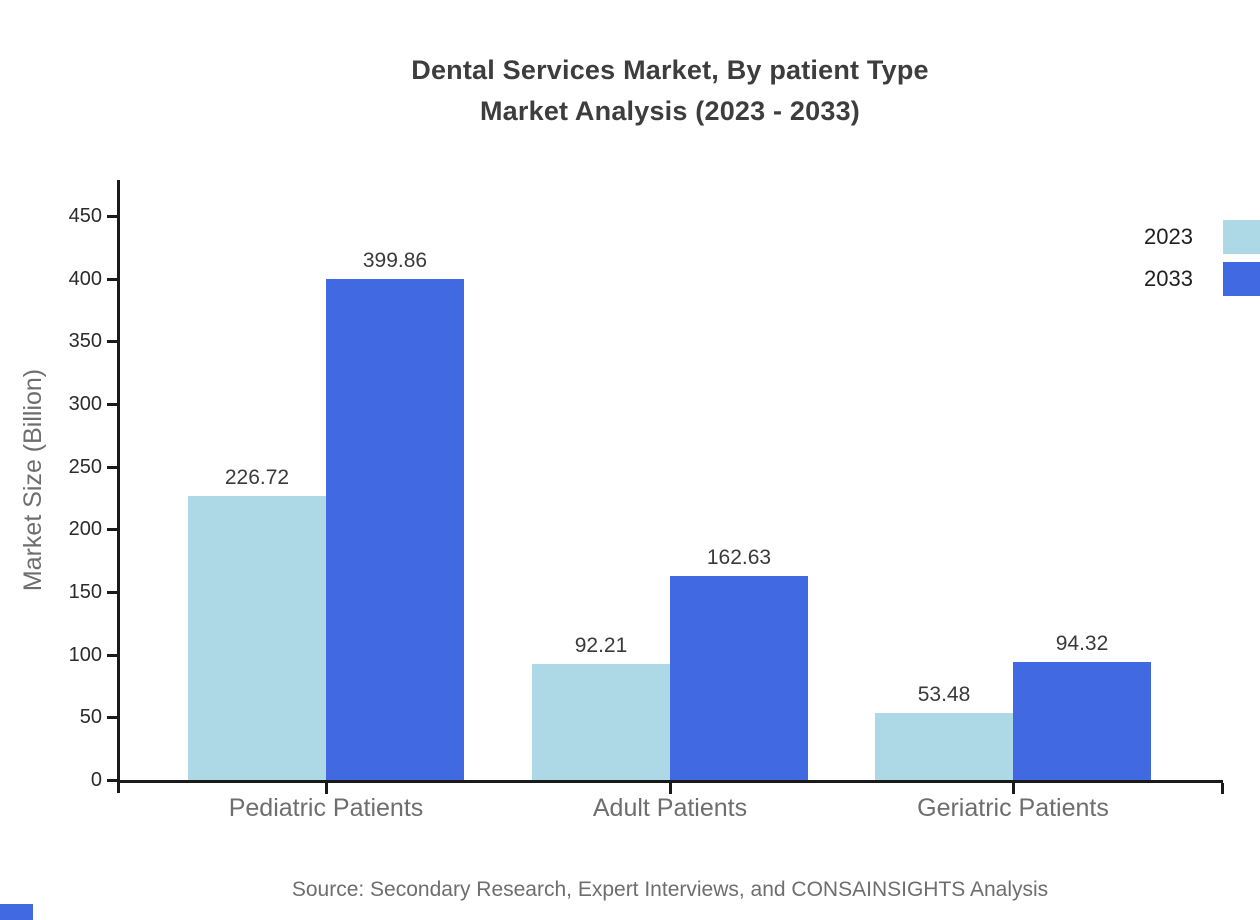 The image size is (1260, 920). Describe the element at coordinates (257, 477) in the screenshot. I see `bar-value-label: 226.72` at that location.